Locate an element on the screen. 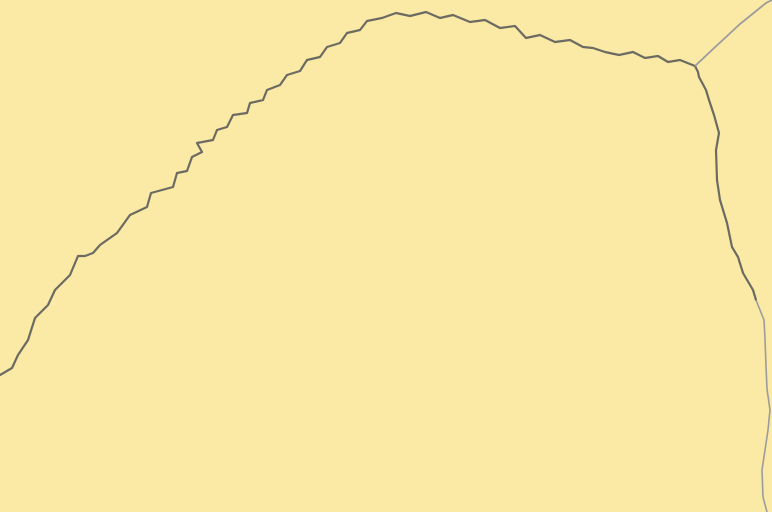 Image resolution: width=772 pixels, height=512 pixels. international-border-thin is located at coordinates (733, 33).